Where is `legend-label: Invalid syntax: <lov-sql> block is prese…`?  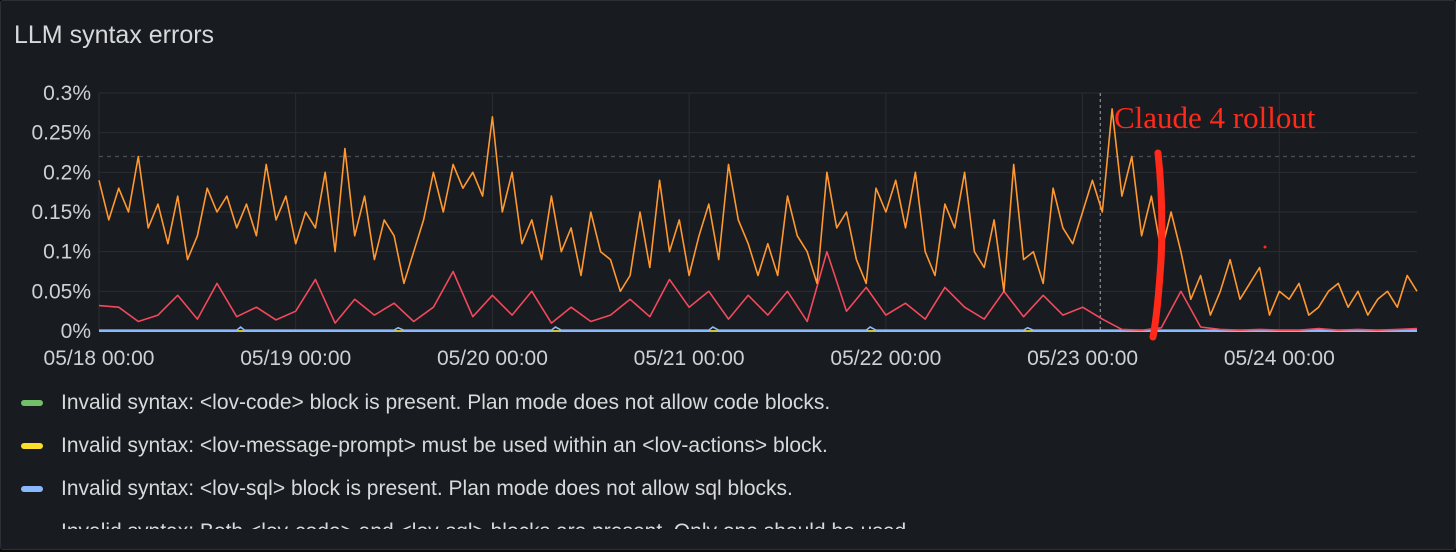
legend-label: Invalid syntax: <lov-sql> block is prese… is located at coordinates (427, 488).